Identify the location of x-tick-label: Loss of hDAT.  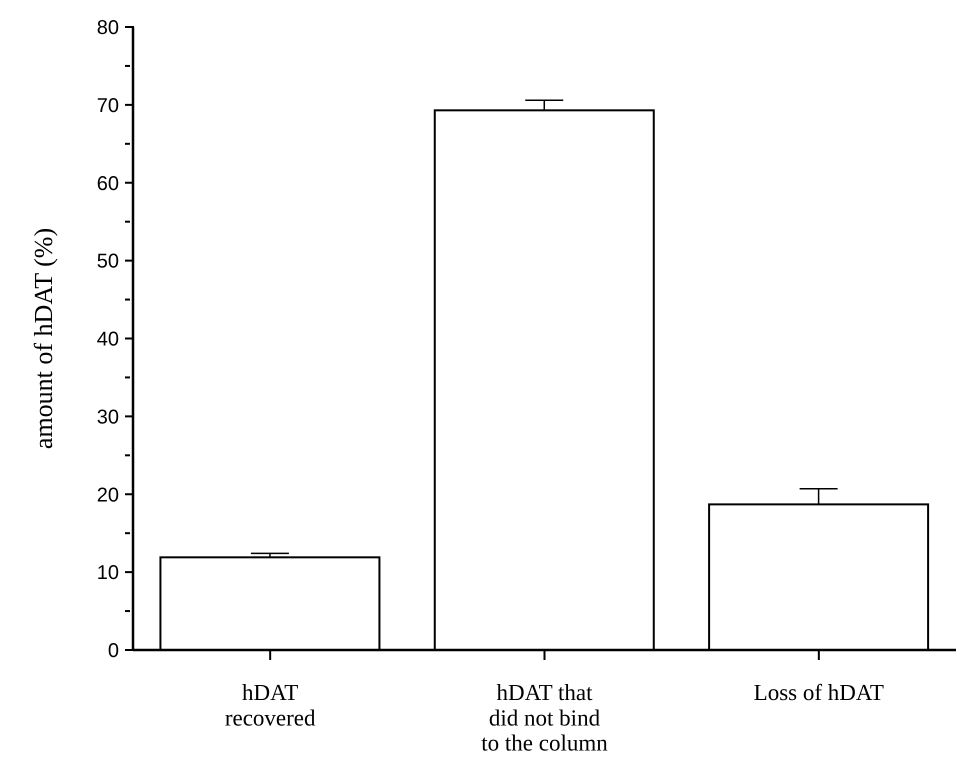
(819, 693).